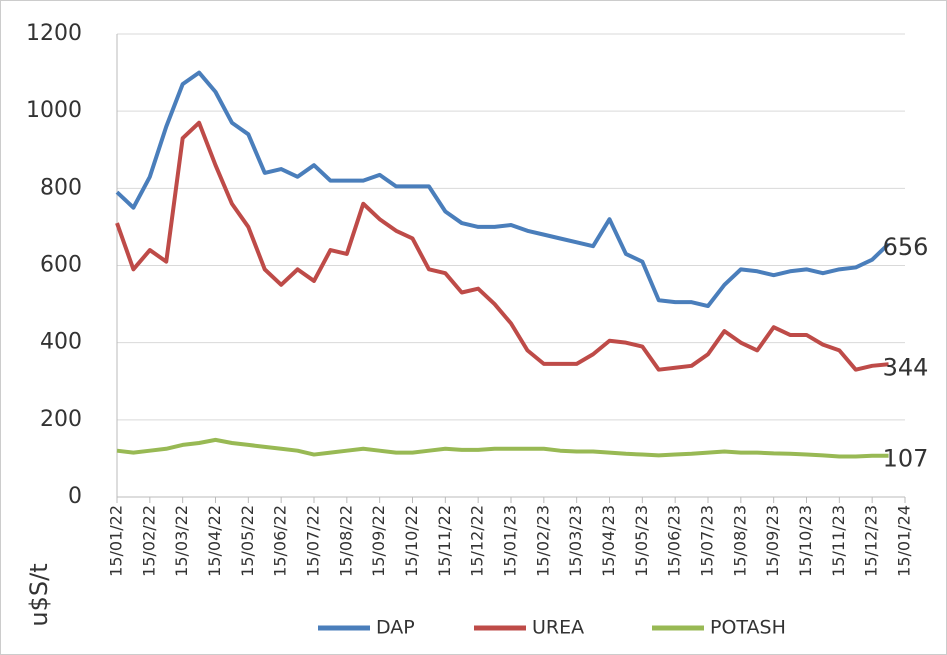 The height and width of the screenshot is (655, 947). What do you see at coordinates (510, 541) in the screenshot?
I see `x-tick-label: 15/01/23` at bounding box center [510, 541].